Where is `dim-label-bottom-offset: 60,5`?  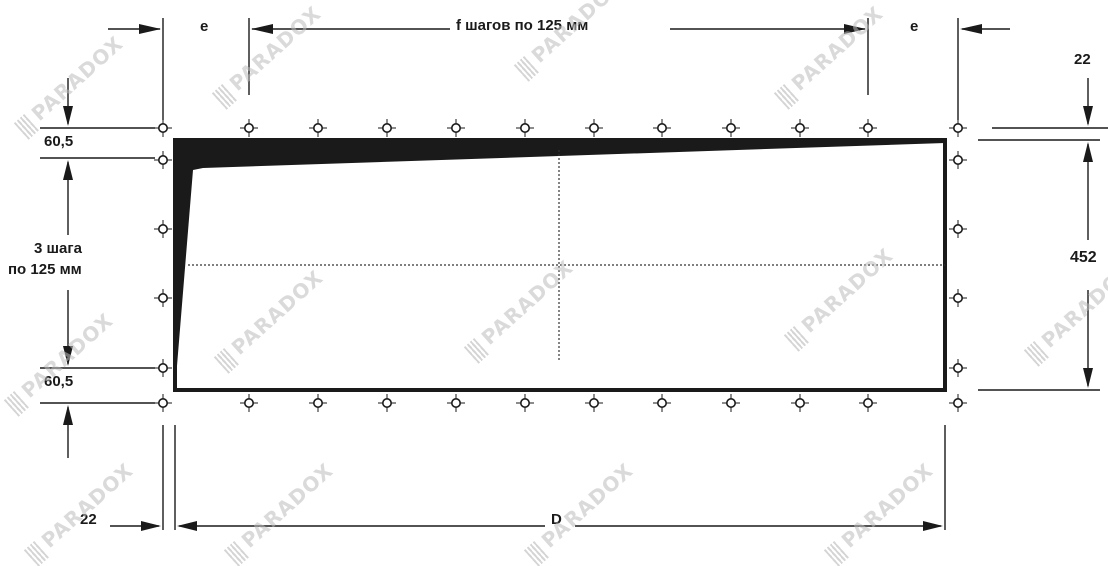
dim-label-bottom-offset: 60,5 is located at coordinates (59, 382).